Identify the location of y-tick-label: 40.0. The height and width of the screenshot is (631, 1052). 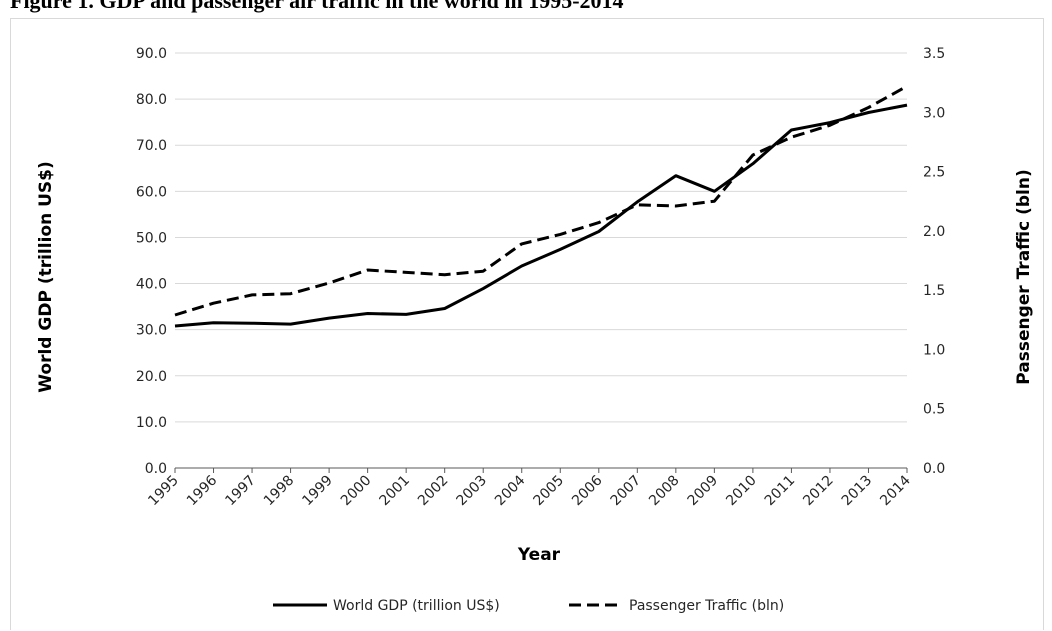
(151, 285).